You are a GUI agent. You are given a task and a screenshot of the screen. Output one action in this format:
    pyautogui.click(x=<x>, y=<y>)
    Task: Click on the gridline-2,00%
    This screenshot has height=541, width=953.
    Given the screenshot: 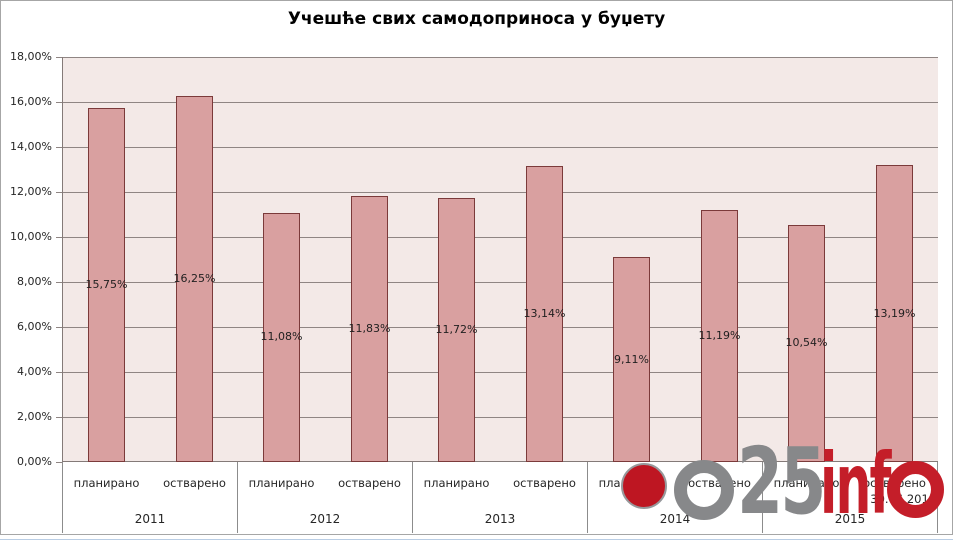 What is the action you would take?
    pyautogui.click(x=500, y=417)
    